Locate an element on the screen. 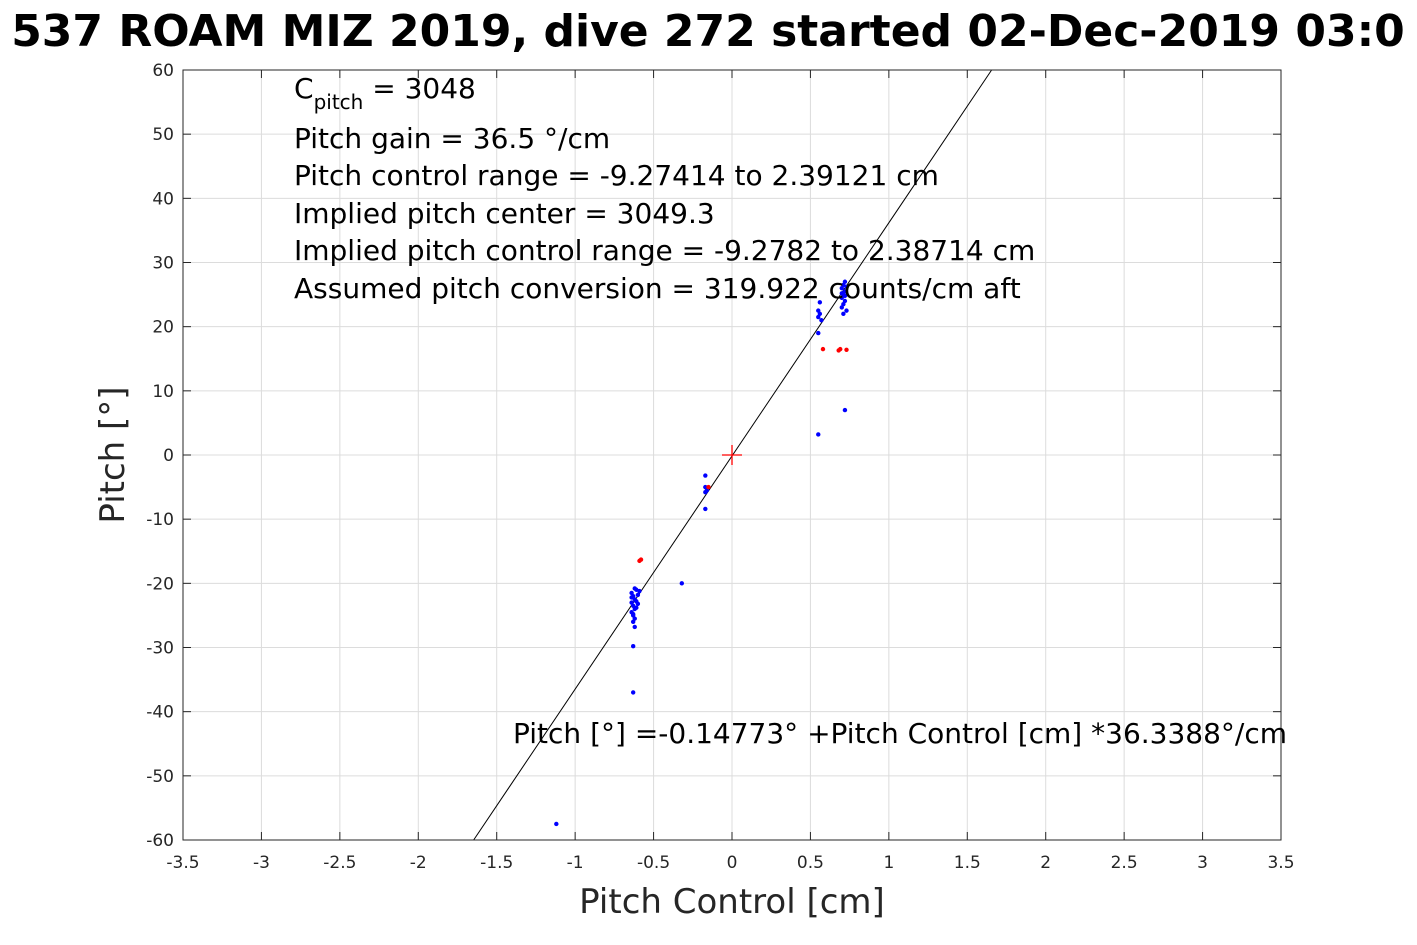  x-tick-label: -3.5 is located at coordinates (182, 863).